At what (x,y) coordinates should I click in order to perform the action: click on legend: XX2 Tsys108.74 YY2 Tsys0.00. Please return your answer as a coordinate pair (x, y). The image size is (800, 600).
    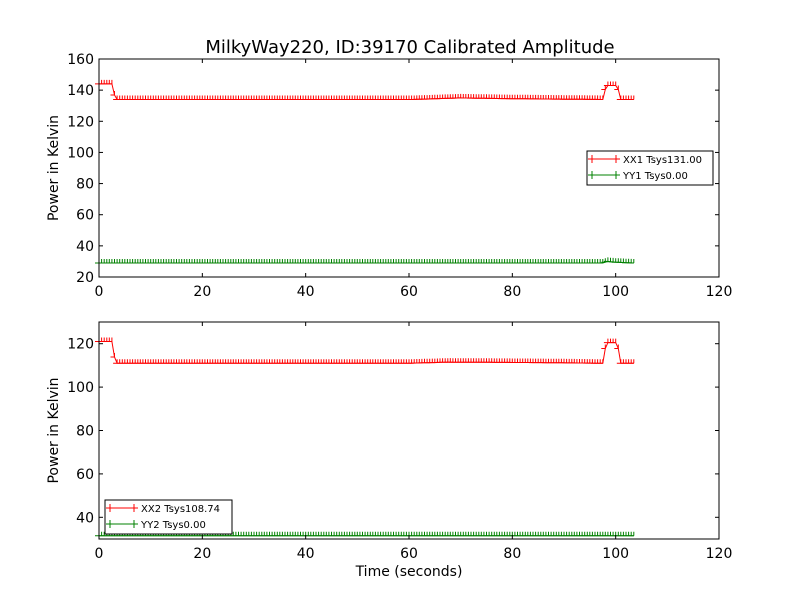
    Looking at the image, I should click on (168, 517).